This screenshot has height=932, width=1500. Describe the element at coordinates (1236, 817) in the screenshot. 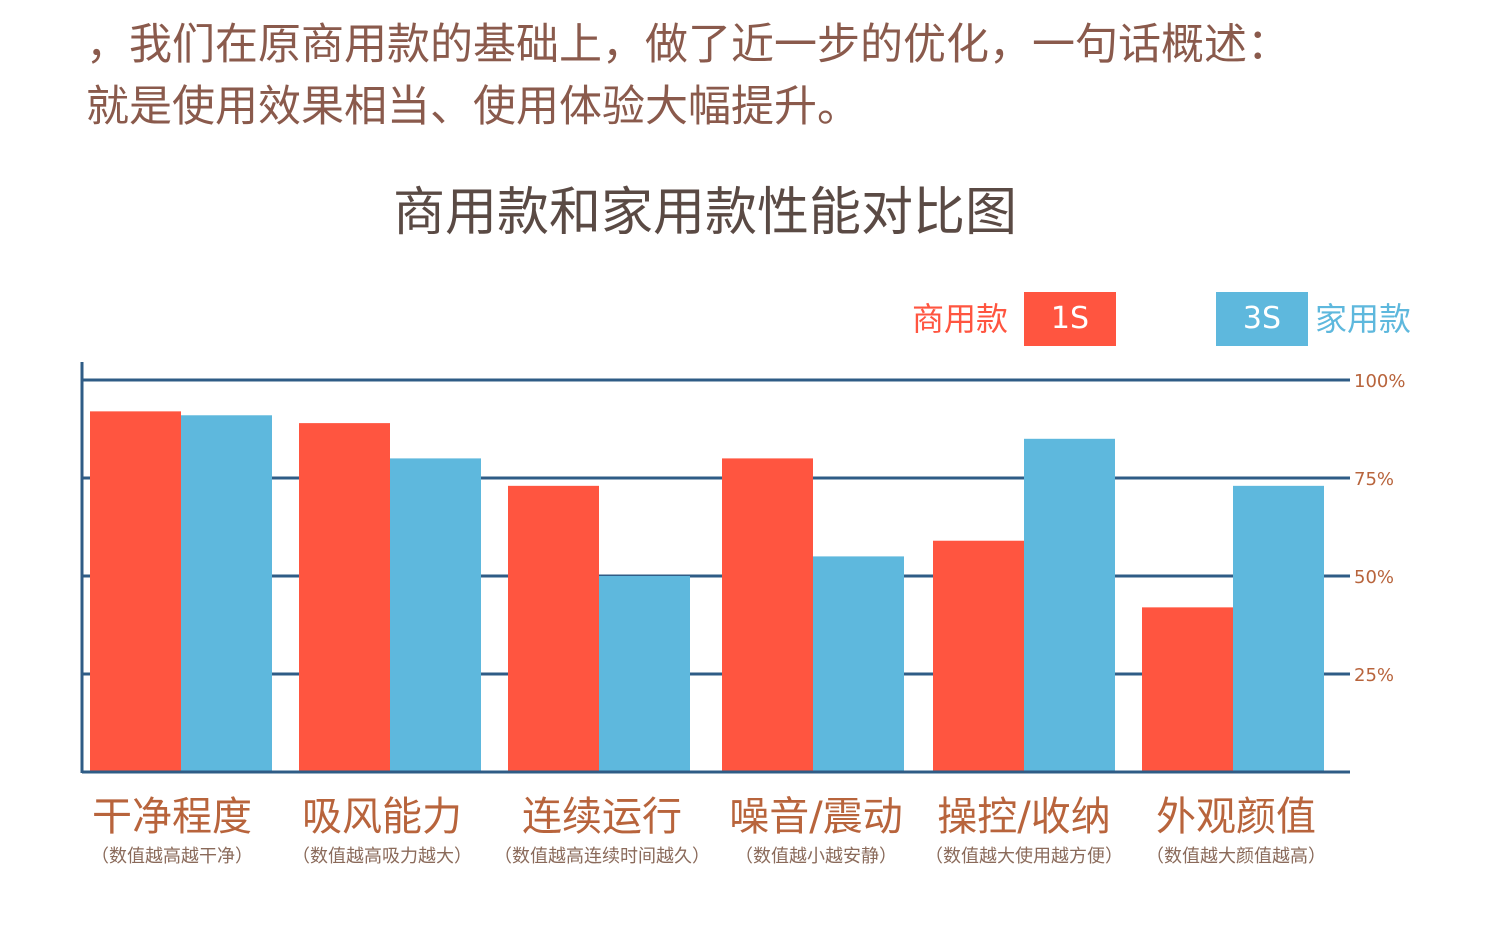

I see `category-name: 外观颜值` at that location.